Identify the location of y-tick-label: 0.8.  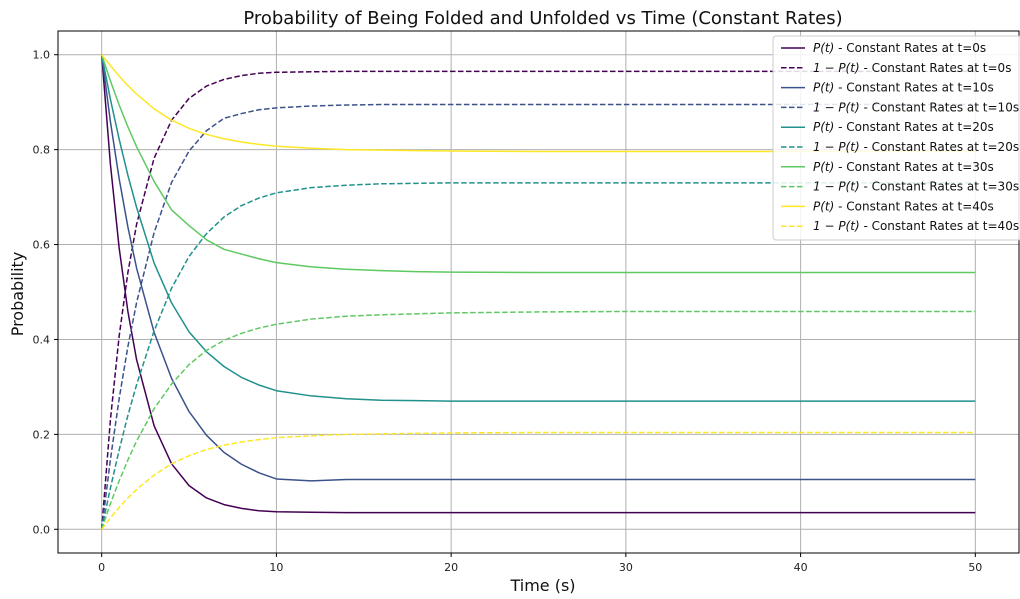
(42, 150).